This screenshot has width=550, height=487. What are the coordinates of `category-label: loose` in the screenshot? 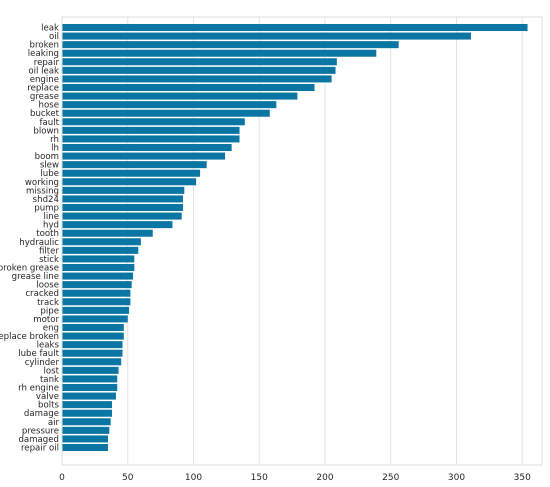 It's located at (47, 286).